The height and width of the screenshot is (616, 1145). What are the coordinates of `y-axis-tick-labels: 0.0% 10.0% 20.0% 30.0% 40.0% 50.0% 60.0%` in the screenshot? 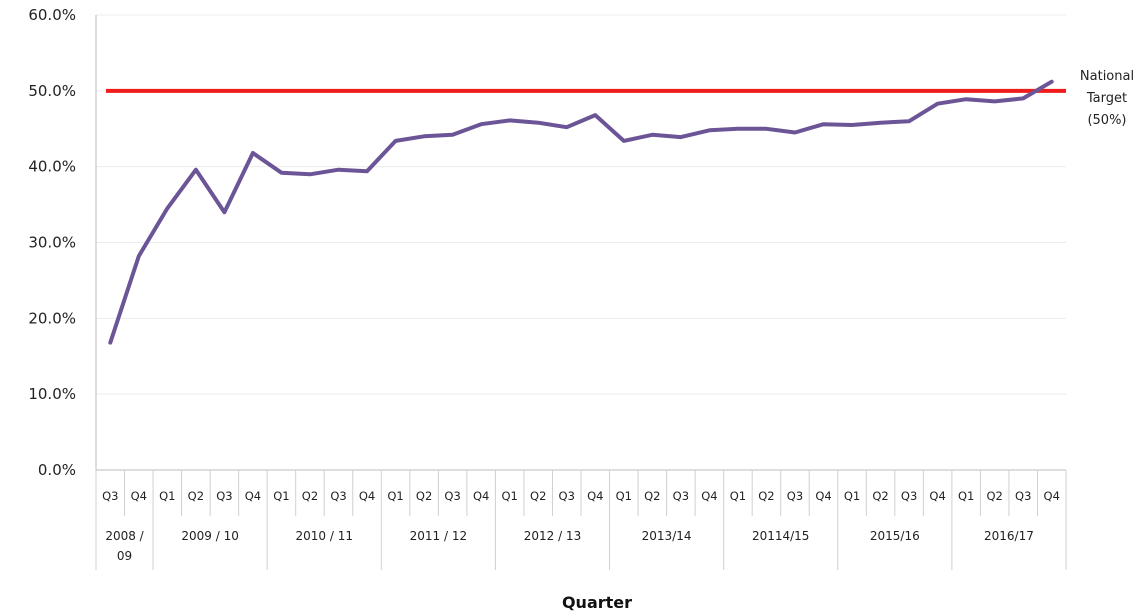 It's located at (52, 242).